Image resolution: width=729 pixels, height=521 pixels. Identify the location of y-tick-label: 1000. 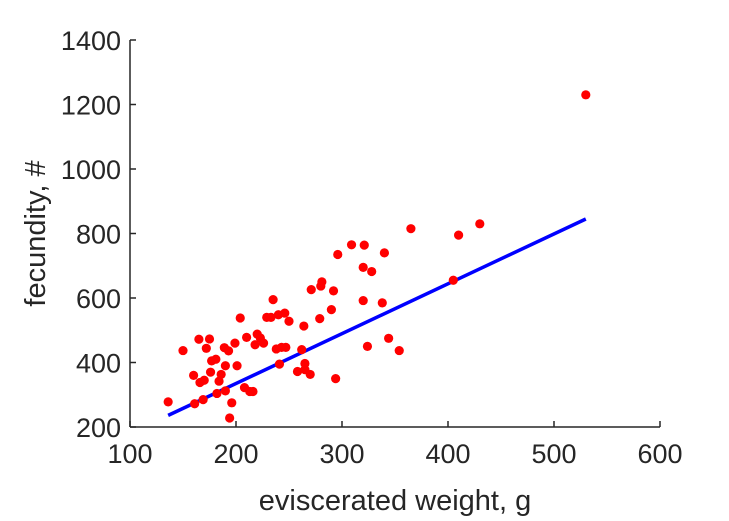
(91, 170).